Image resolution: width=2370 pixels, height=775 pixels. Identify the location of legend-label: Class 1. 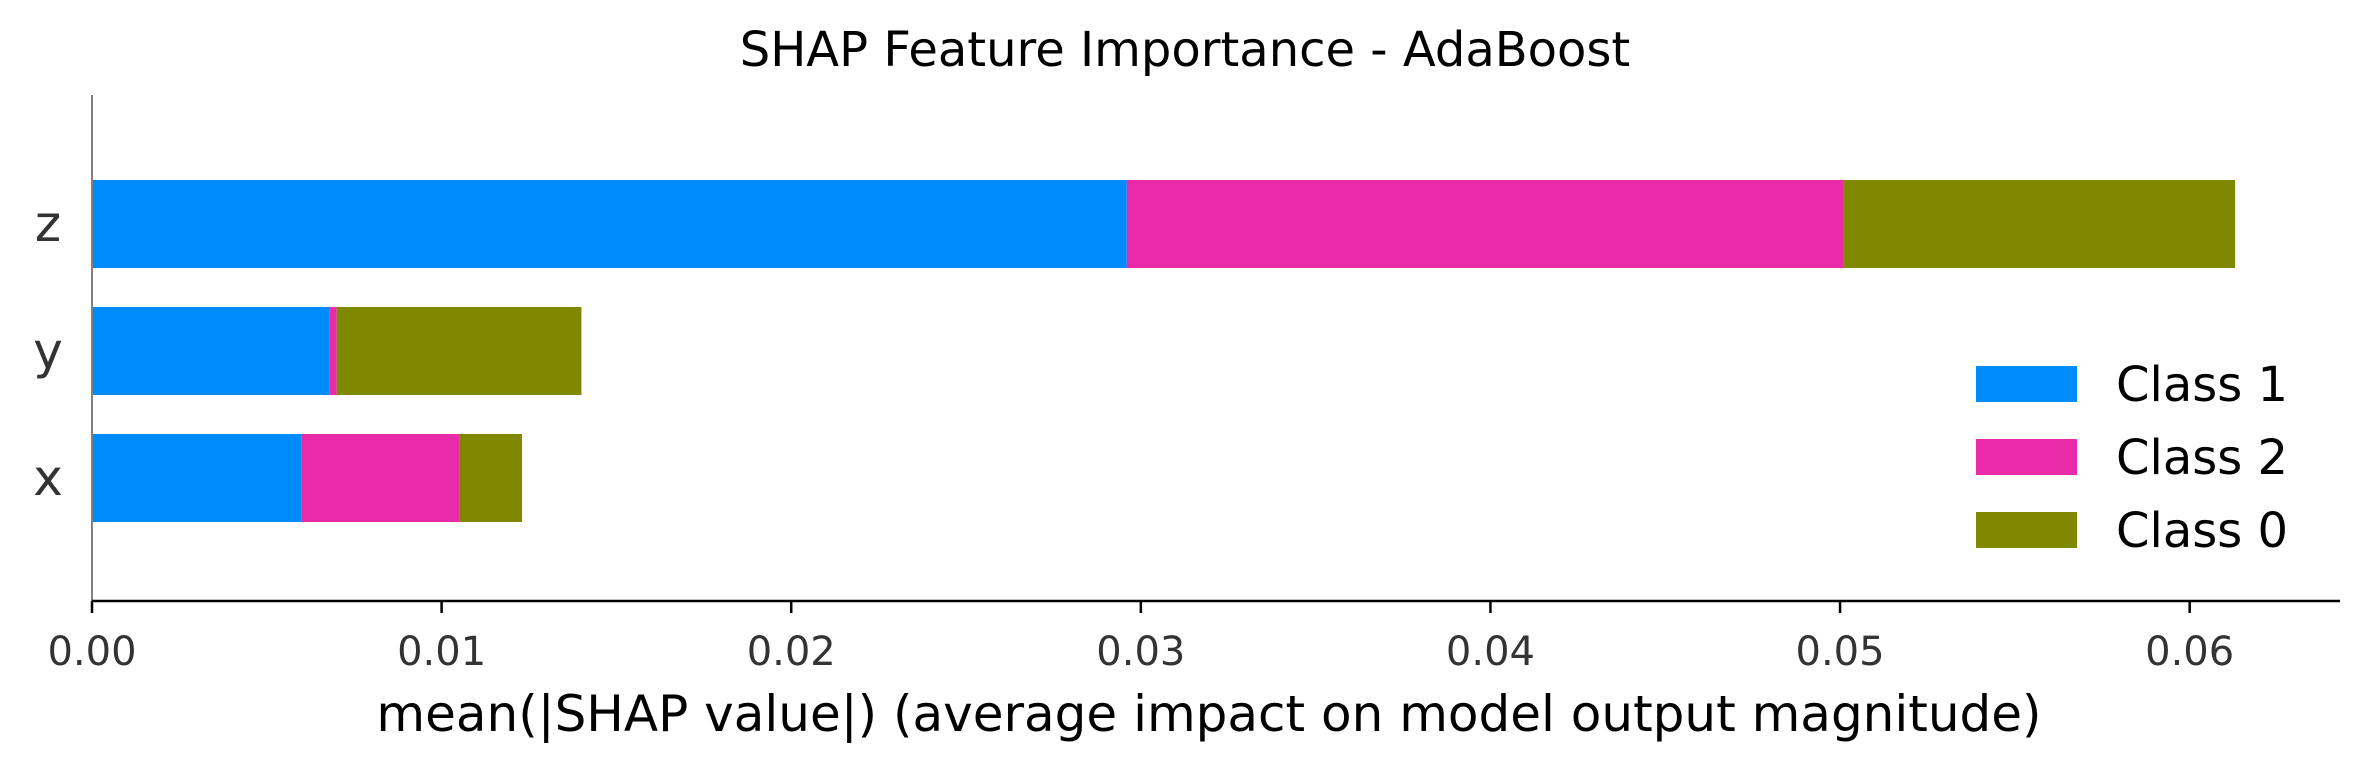
(2202, 385).